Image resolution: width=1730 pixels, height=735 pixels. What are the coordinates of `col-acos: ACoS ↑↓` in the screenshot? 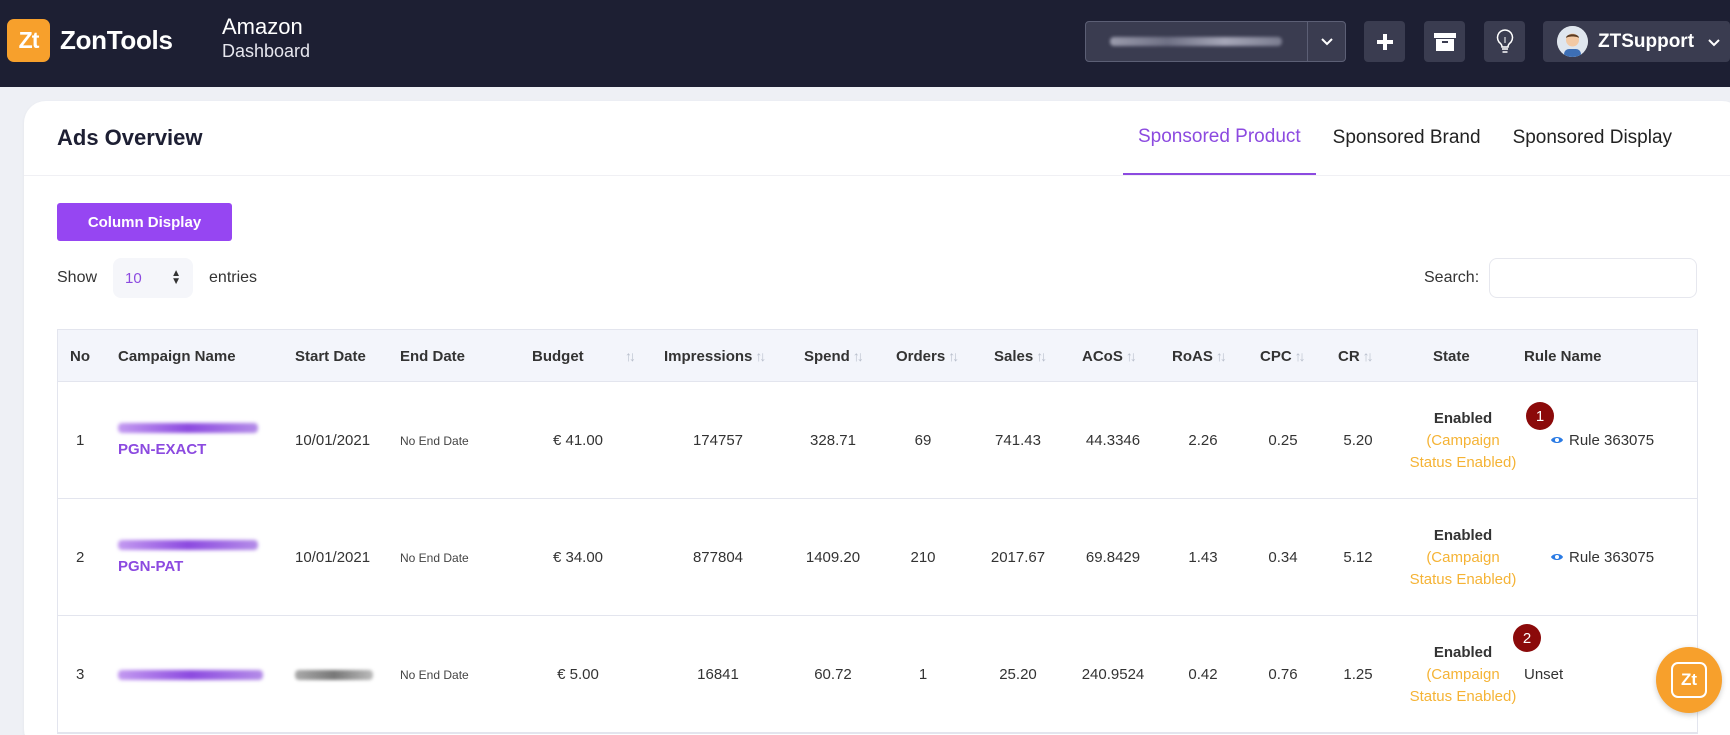 It's located at (1109, 356).